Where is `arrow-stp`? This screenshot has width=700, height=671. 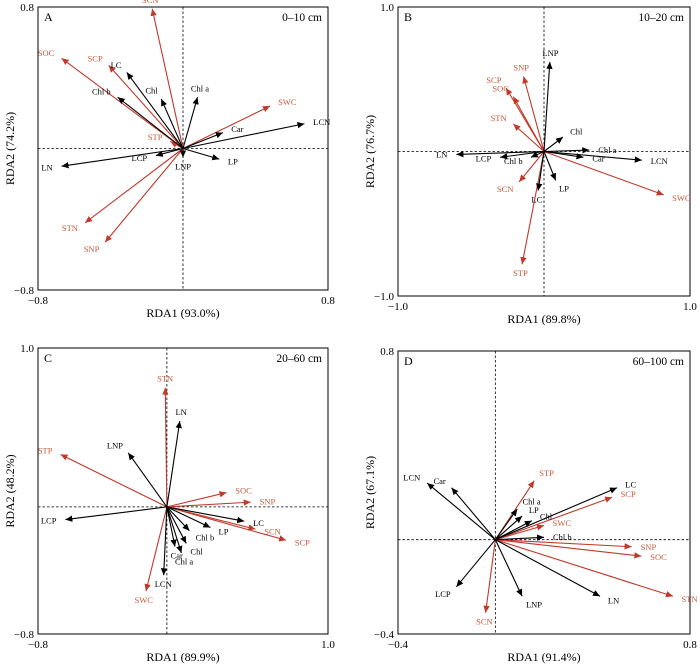 arrow-stp is located at coordinates (114, 480).